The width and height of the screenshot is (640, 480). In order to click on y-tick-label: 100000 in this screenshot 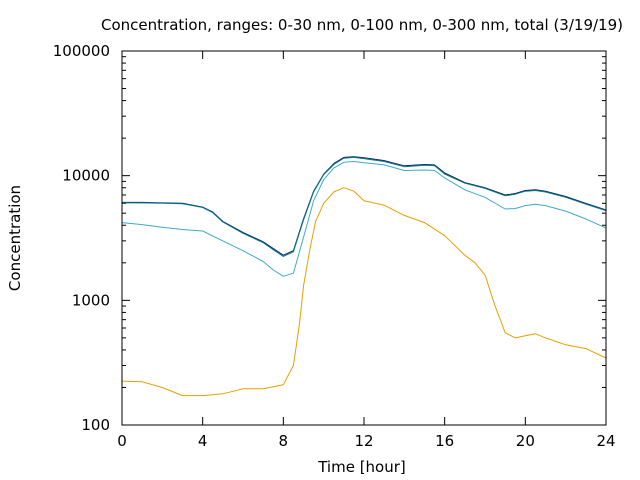, I will do `click(81, 51)`.